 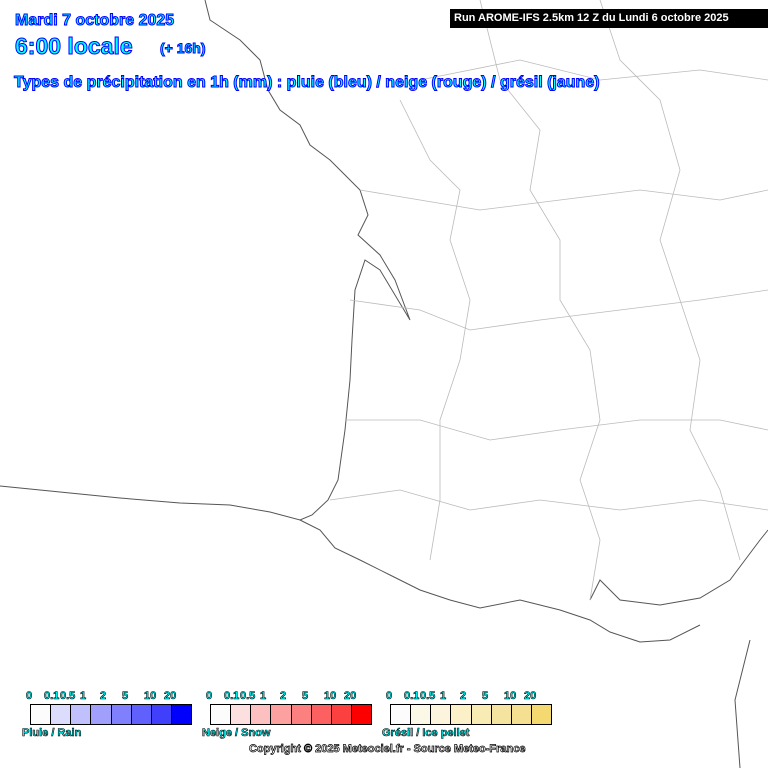 I want to click on forecast-time: 6:00 locale, so click(x=74, y=46).